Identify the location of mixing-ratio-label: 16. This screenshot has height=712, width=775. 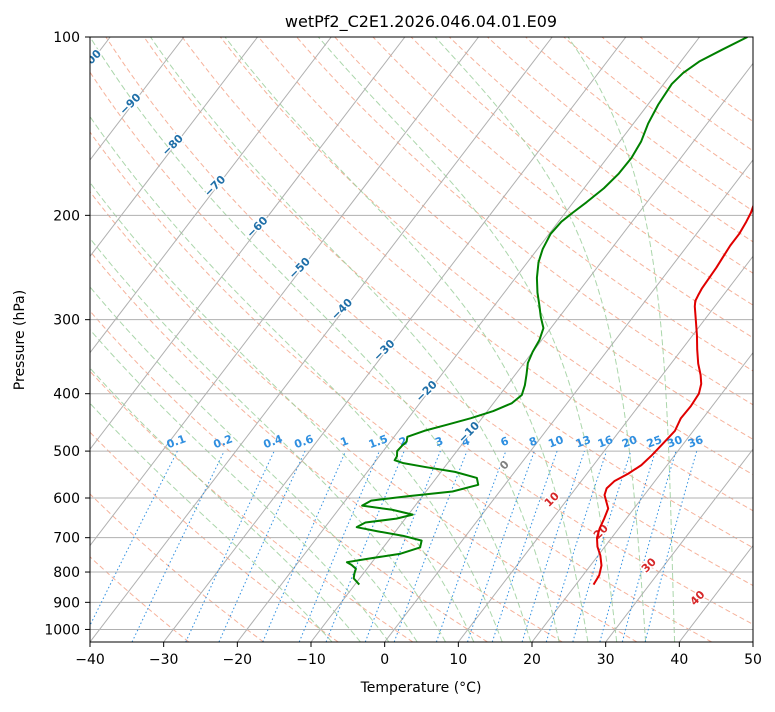
(605, 442).